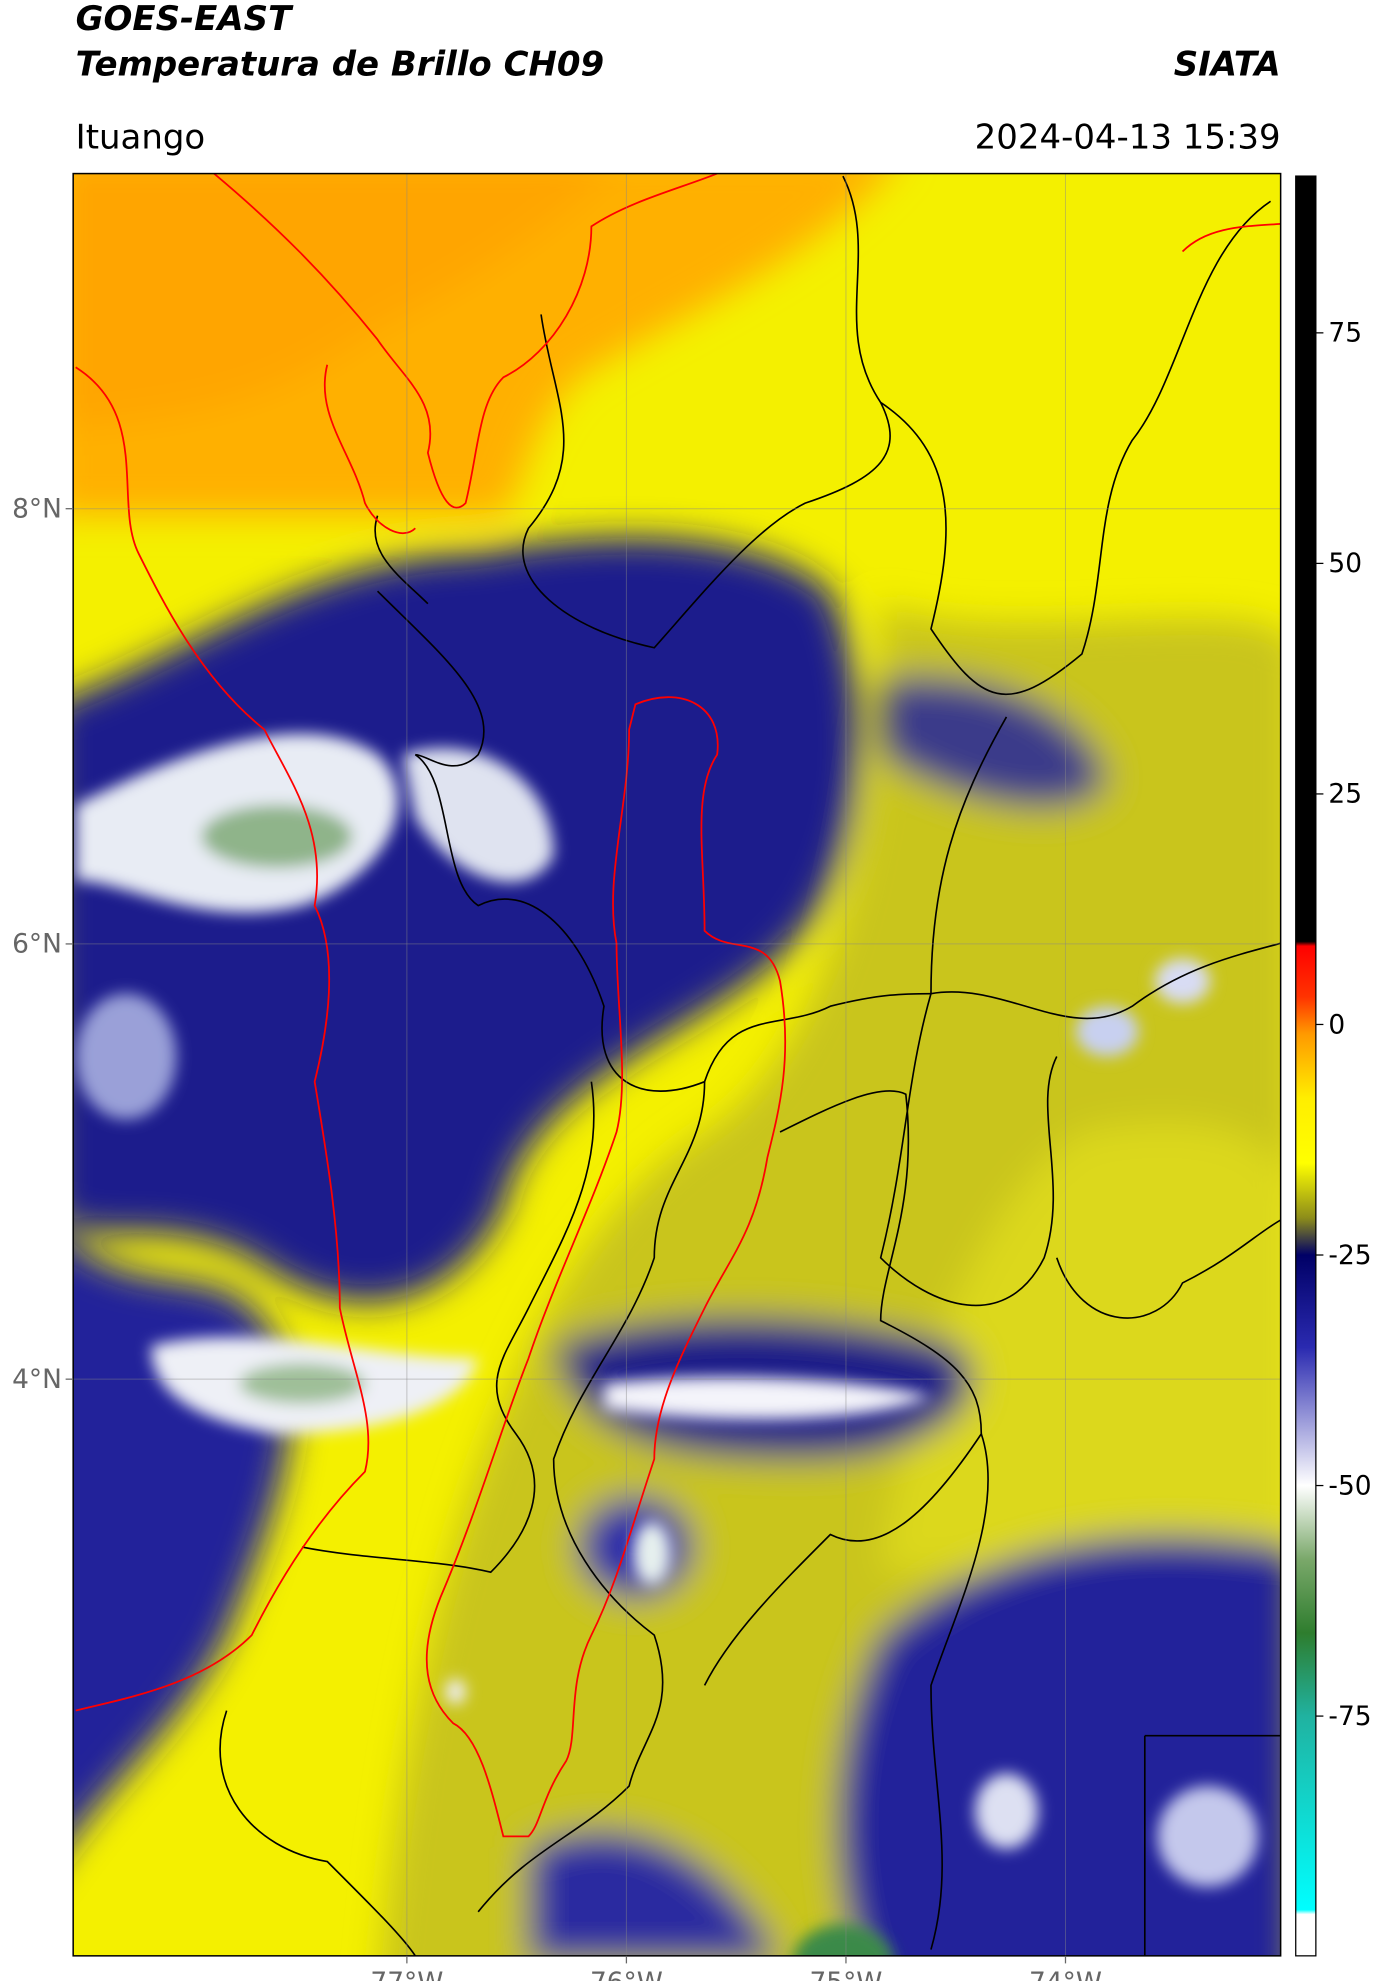 This screenshot has width=1384, height=1981. Describe the element at coordinates (1306, 1066) in the screenshot. I see `colorbar` at that location.